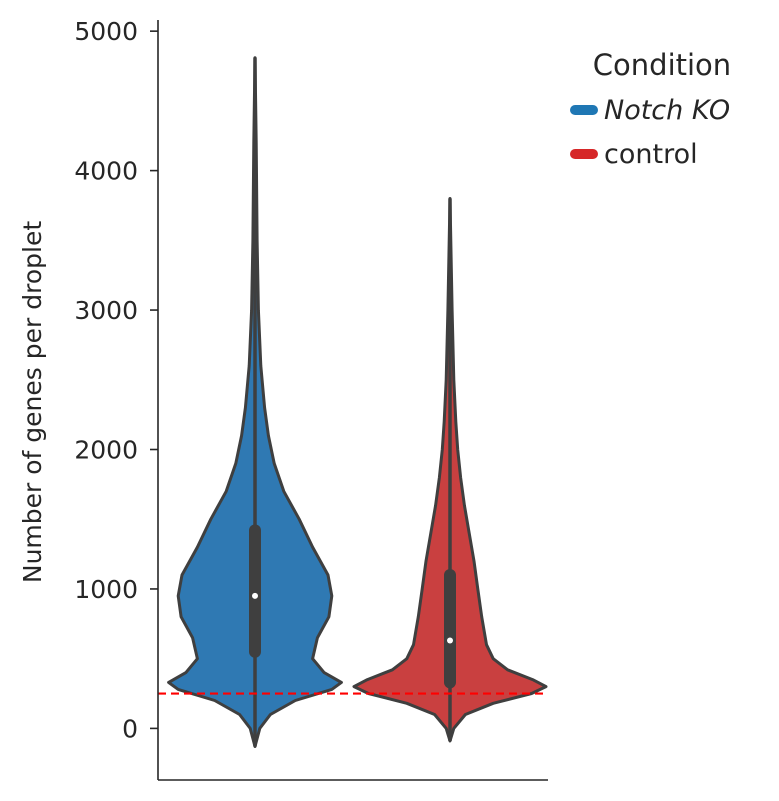 This screenshot has width=779, height=801. I want to click on y-ticks: 0 1000 2000 3000 4000 5000, so click(116, 380).